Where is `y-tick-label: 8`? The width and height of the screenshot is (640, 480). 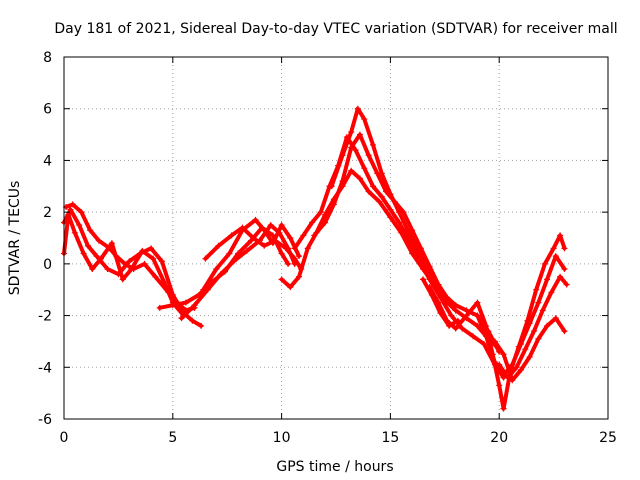 y-tick-label: 8 is located at coordinates (47, 58).